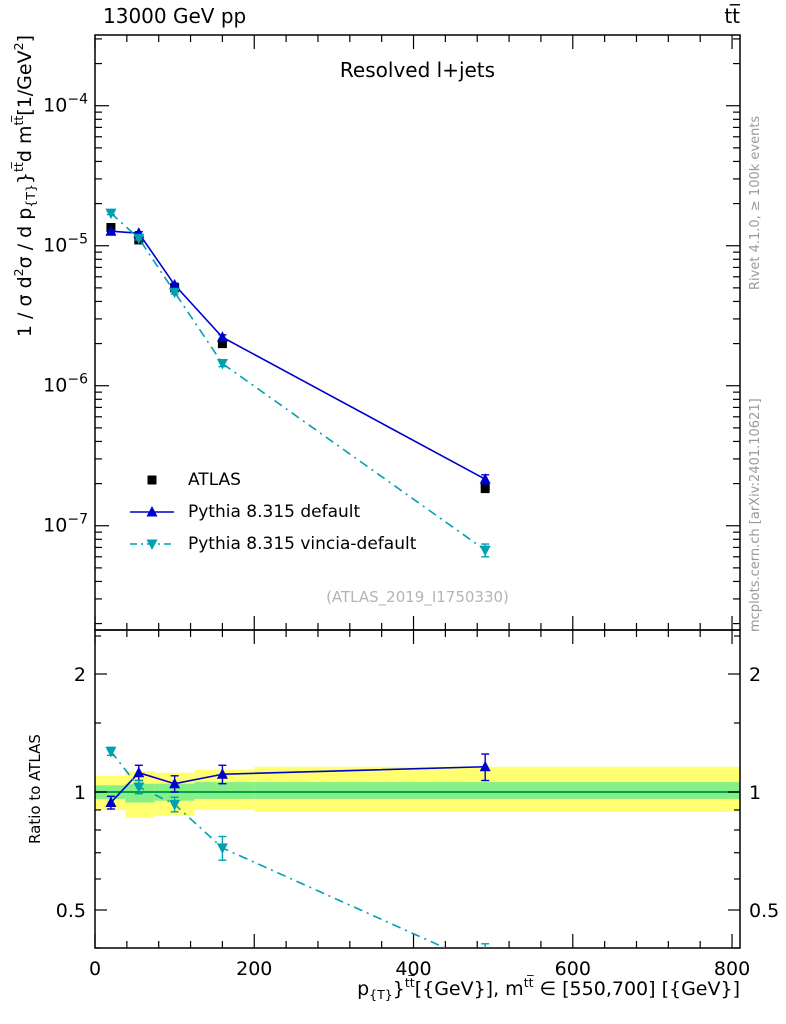  Describe the element at coordinates (413, 969) in the screenshot. I see `x-tick-label: 400` at that location.